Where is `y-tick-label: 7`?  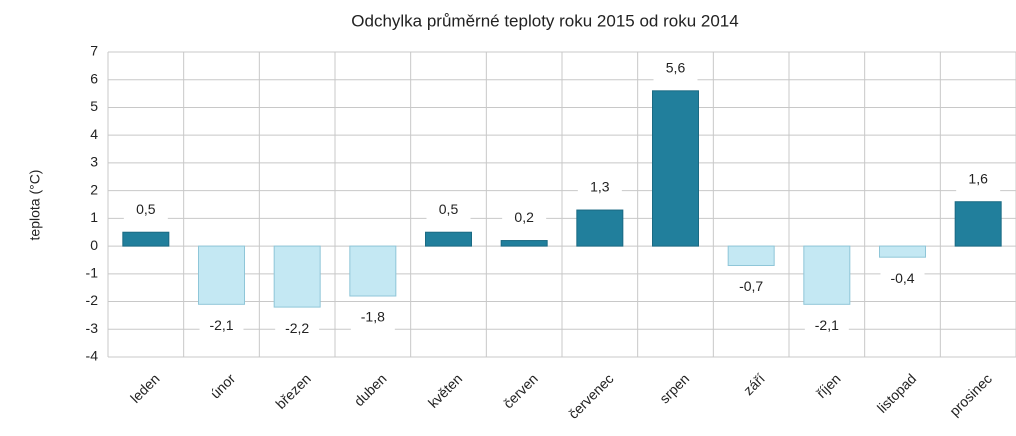
y-tick-label: 7 is located at coordinates (94, 51).